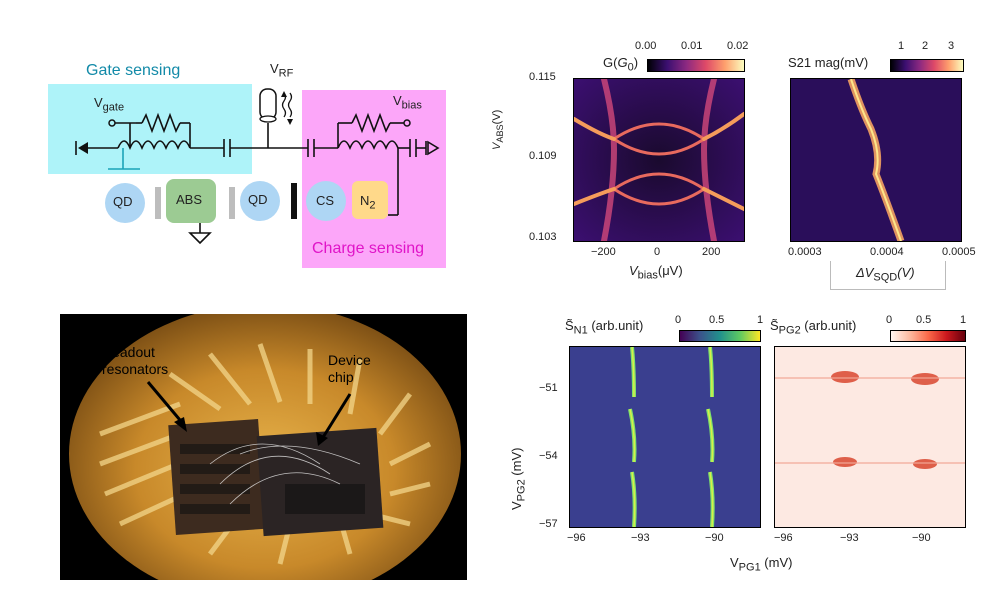  I want to click on gate-sensing-region, so click(150, 129).